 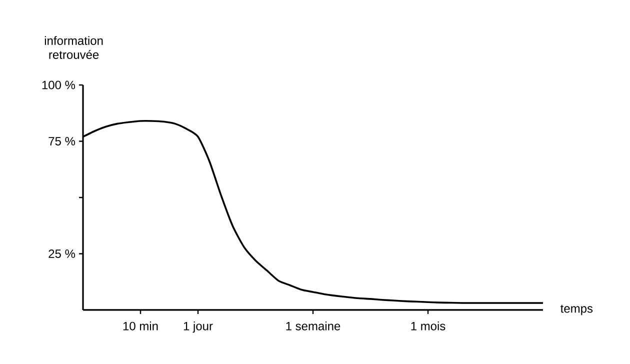 What do you see at coordinates (576, 310) in the screenshot?
I see `x-axis-title: temps` at bounding box center [576, 310].